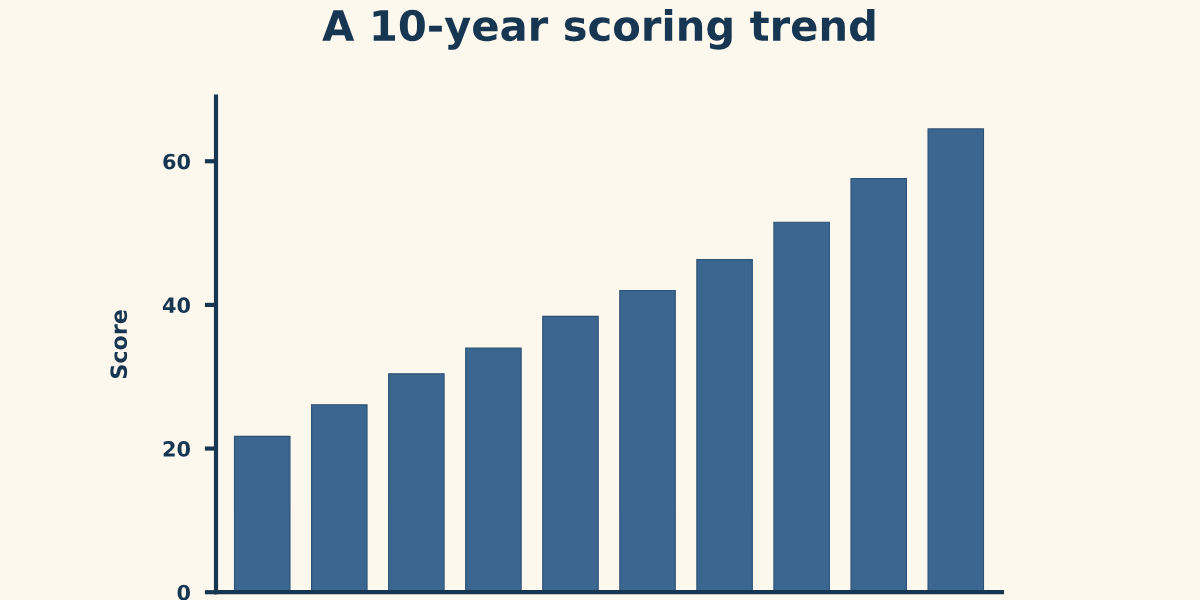 The height and width of the screenshot is (600, 1200). What do you see at coordinates (598, 29) in the screenshot?
I see `chart-title: A 10-year scoring trend` at bounding box center [598, 29].